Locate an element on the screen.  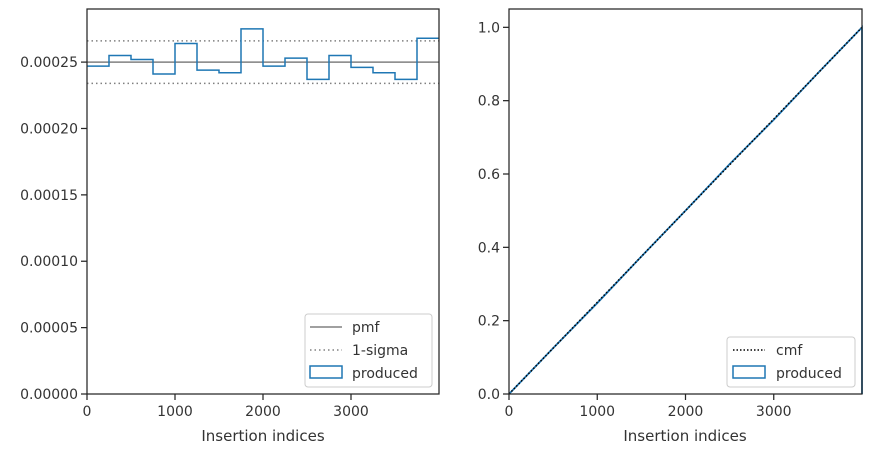
pmf-y-tick-label: 0.00020 is located at coordinates (49, 129).